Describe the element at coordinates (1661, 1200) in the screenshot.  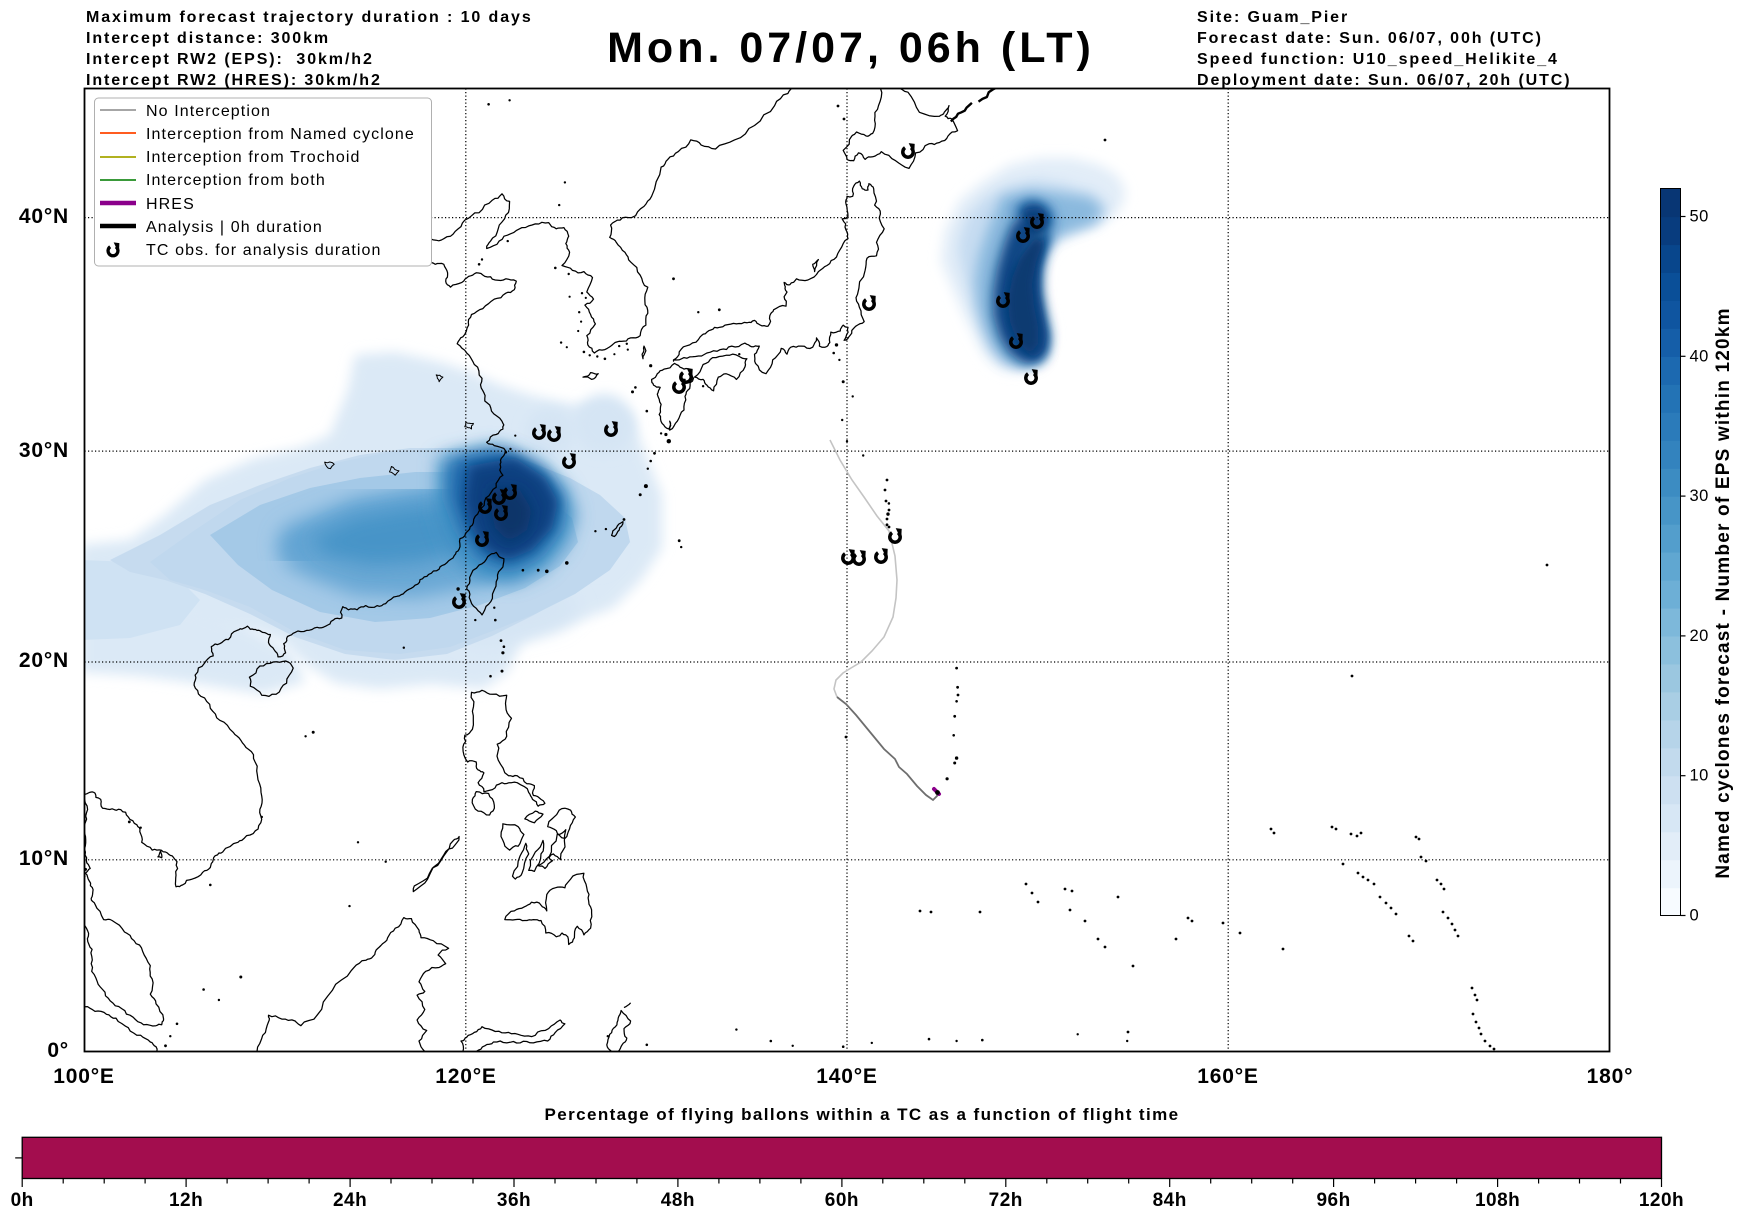
I see `svg-text: 120h` at that location.